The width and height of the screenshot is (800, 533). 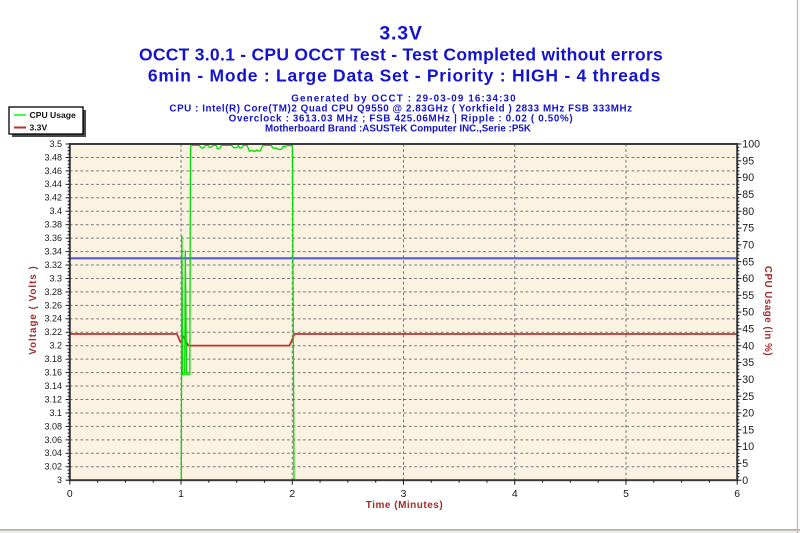 What do you see at coordinates (767, 311) in the screenshot?
I see `svg-text: CPU Usage (in %)` at bounding box center [767, 311].